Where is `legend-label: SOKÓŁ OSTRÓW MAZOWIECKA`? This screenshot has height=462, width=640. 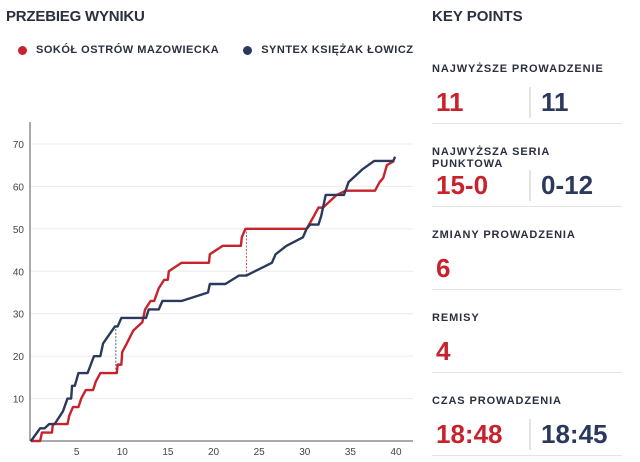
legend-label: SOKÓŁ OSTRÓW MAZOWIECKA is located at coordinates (128, 50).